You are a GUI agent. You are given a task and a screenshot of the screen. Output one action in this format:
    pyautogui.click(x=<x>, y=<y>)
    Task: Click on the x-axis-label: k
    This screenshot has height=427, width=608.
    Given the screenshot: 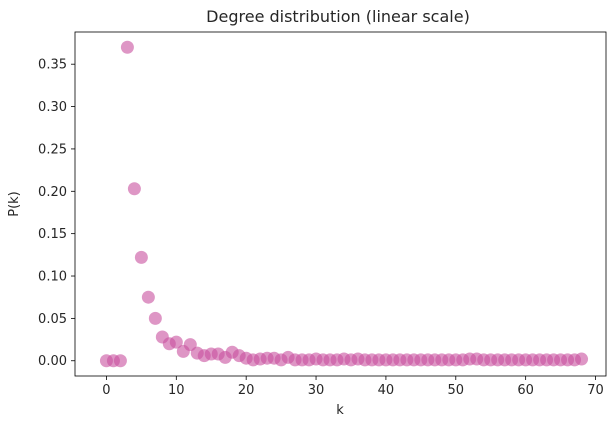 What is the action you would take?
    pyautogui.click(x=340, y=410)
    